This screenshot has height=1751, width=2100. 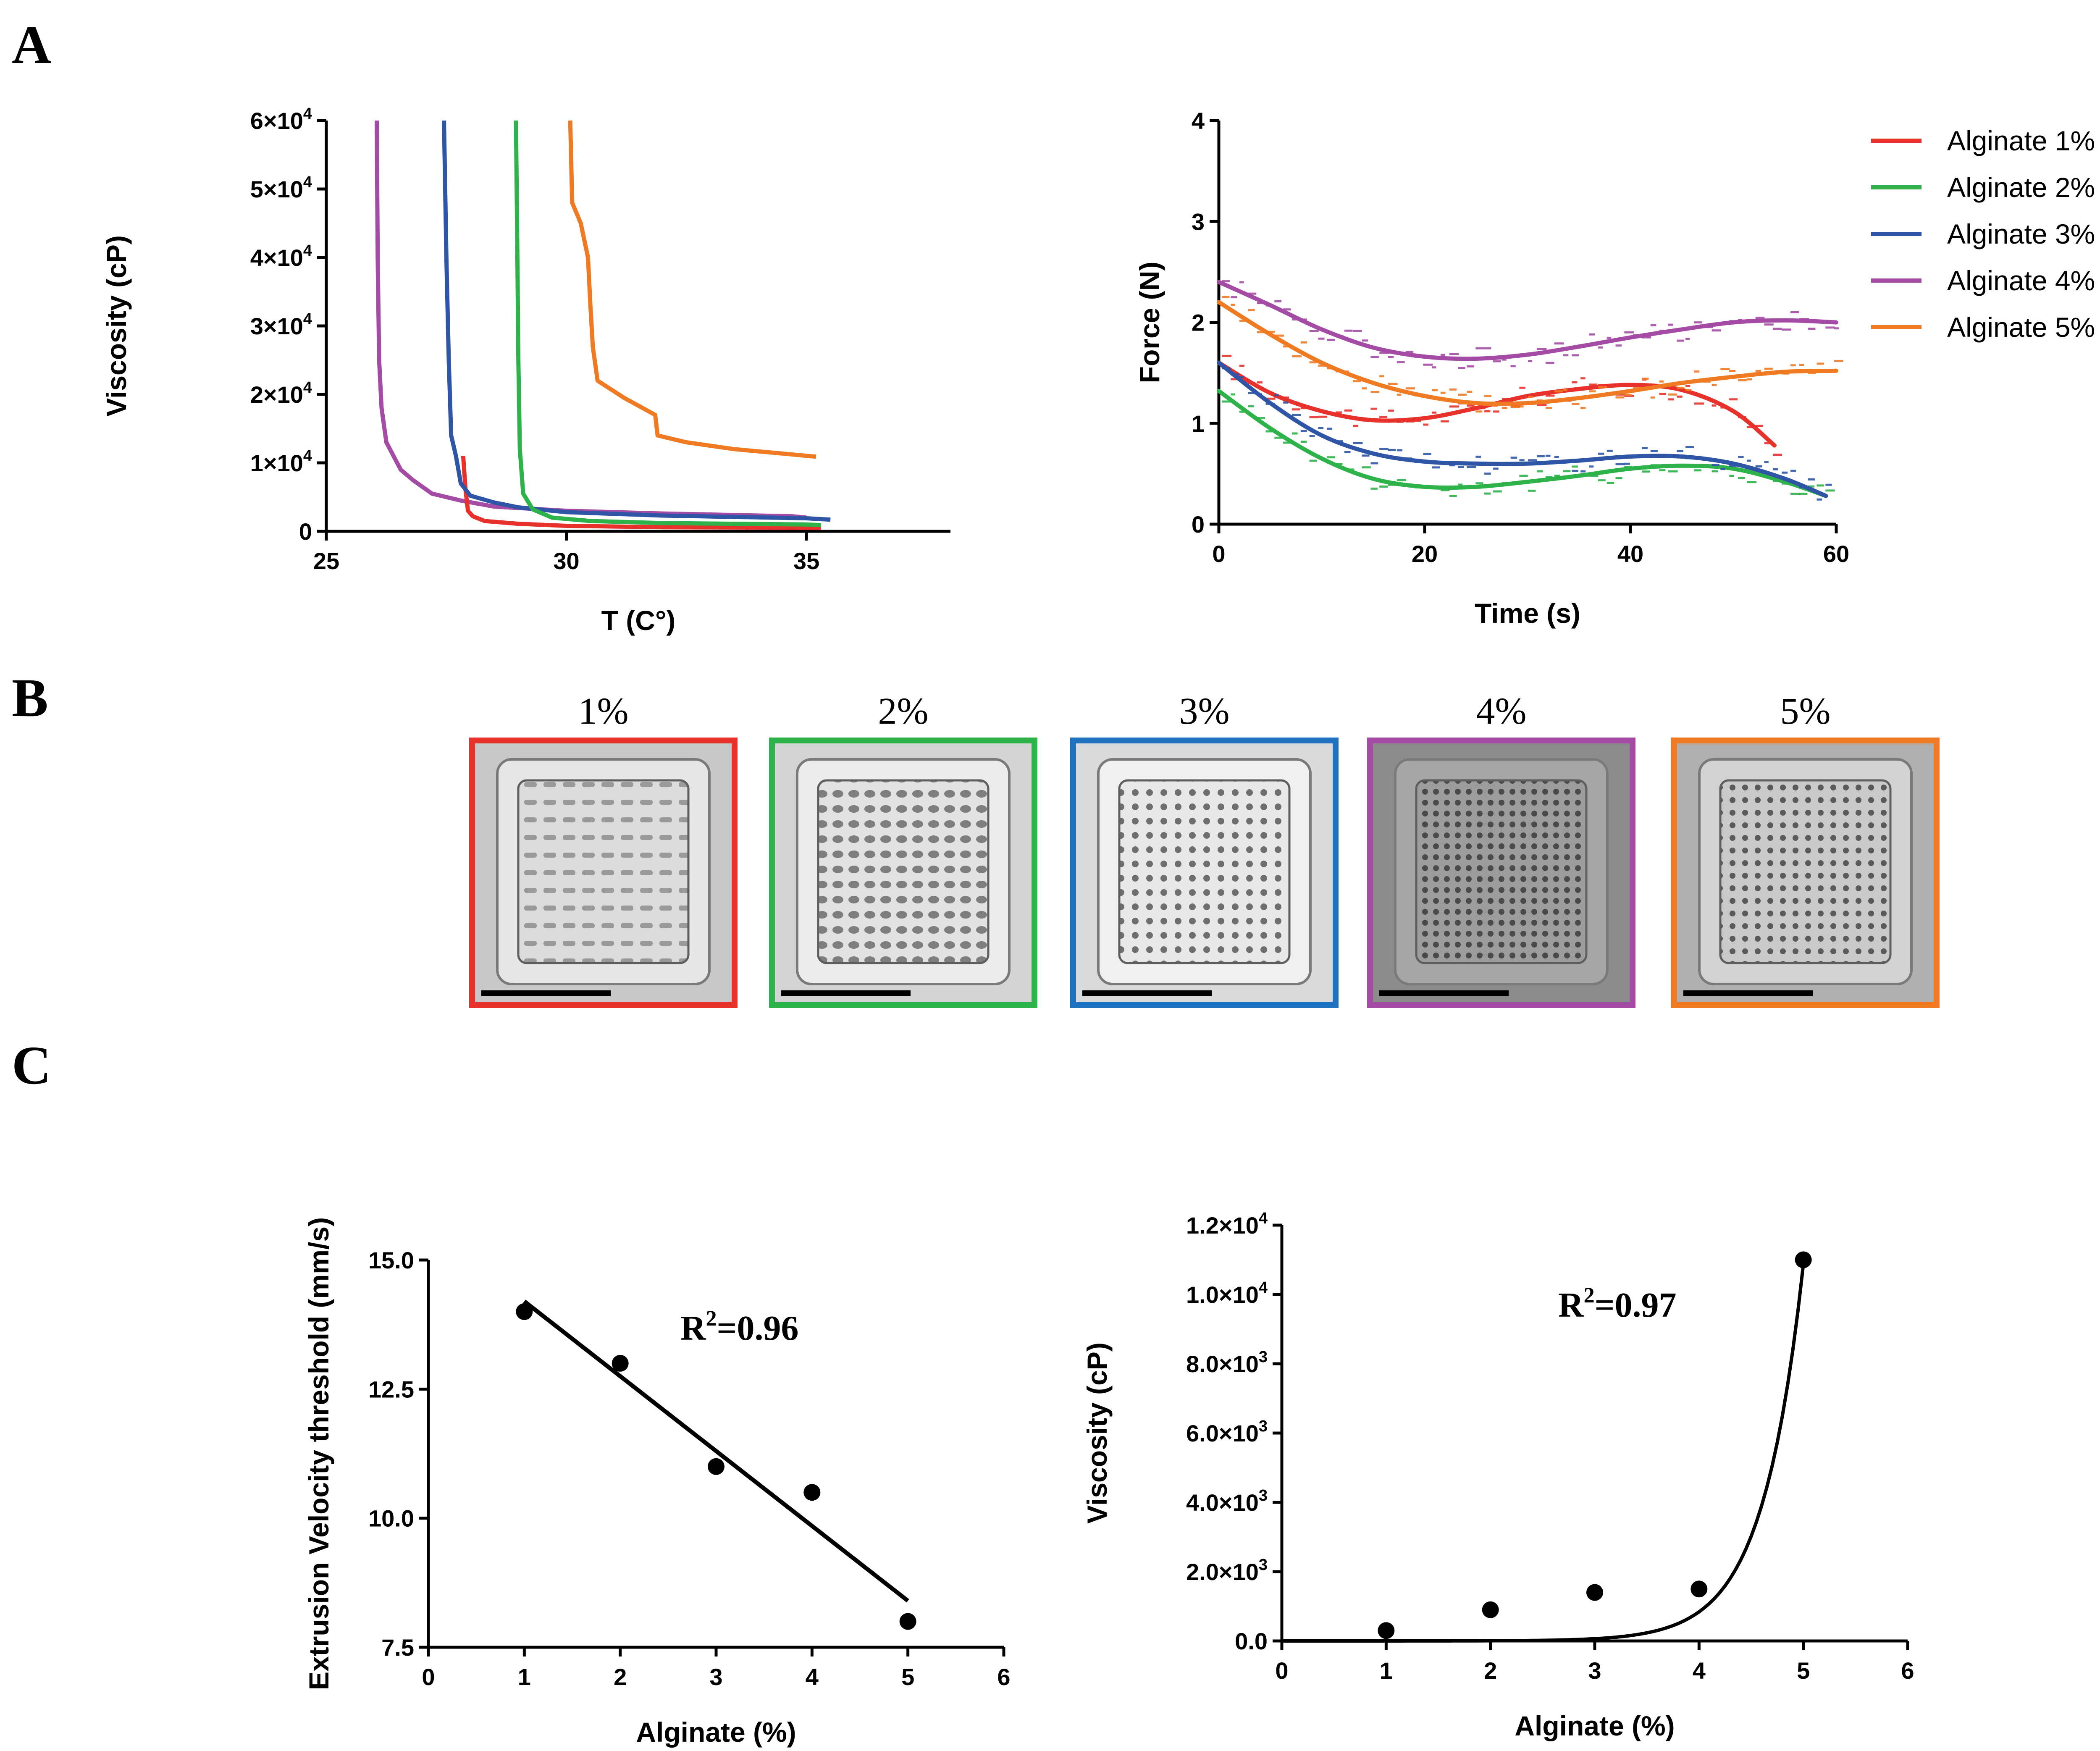 I want to click on y-axis-title: Force (N), so click(x=1149, y=322).